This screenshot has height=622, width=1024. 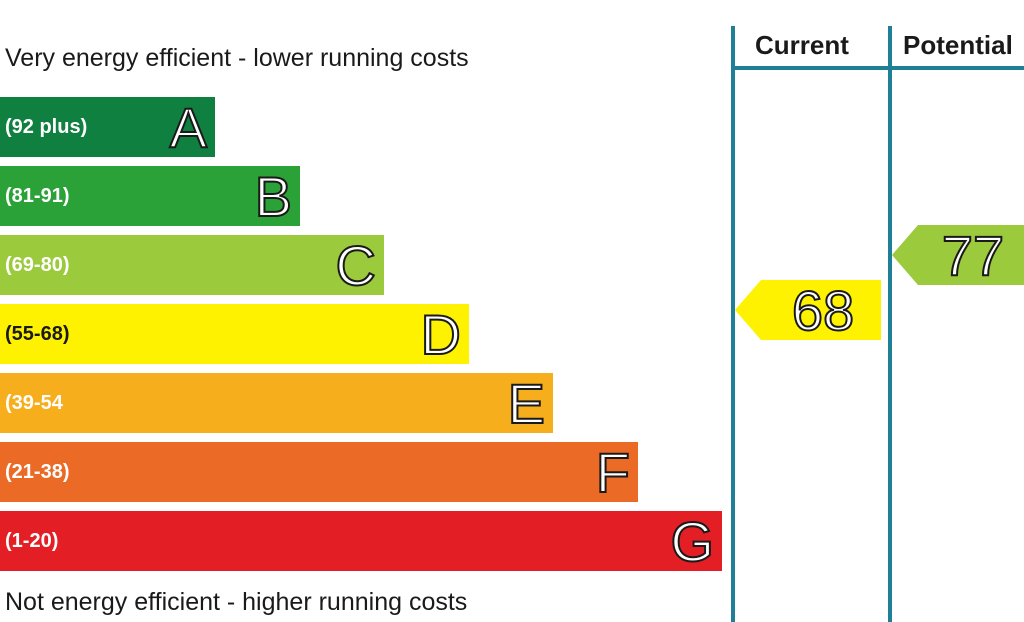 I want to click on band-a: (92 plus) A, so click(x=107, y=128).